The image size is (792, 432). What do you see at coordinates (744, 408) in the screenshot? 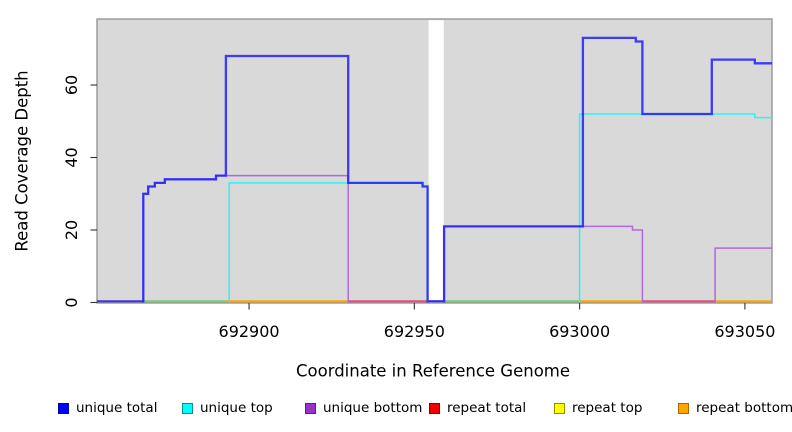
I see `legend-label: repeat bottom` at bounding box center [744, 408].